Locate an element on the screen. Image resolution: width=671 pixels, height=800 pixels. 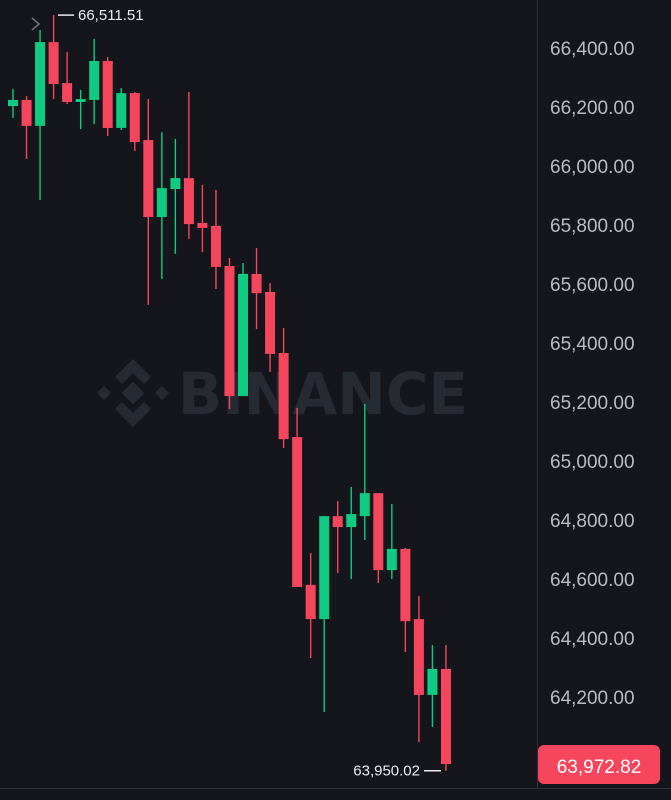
y-tick-label: 66,000.00 is located at coordinates (592, 167).